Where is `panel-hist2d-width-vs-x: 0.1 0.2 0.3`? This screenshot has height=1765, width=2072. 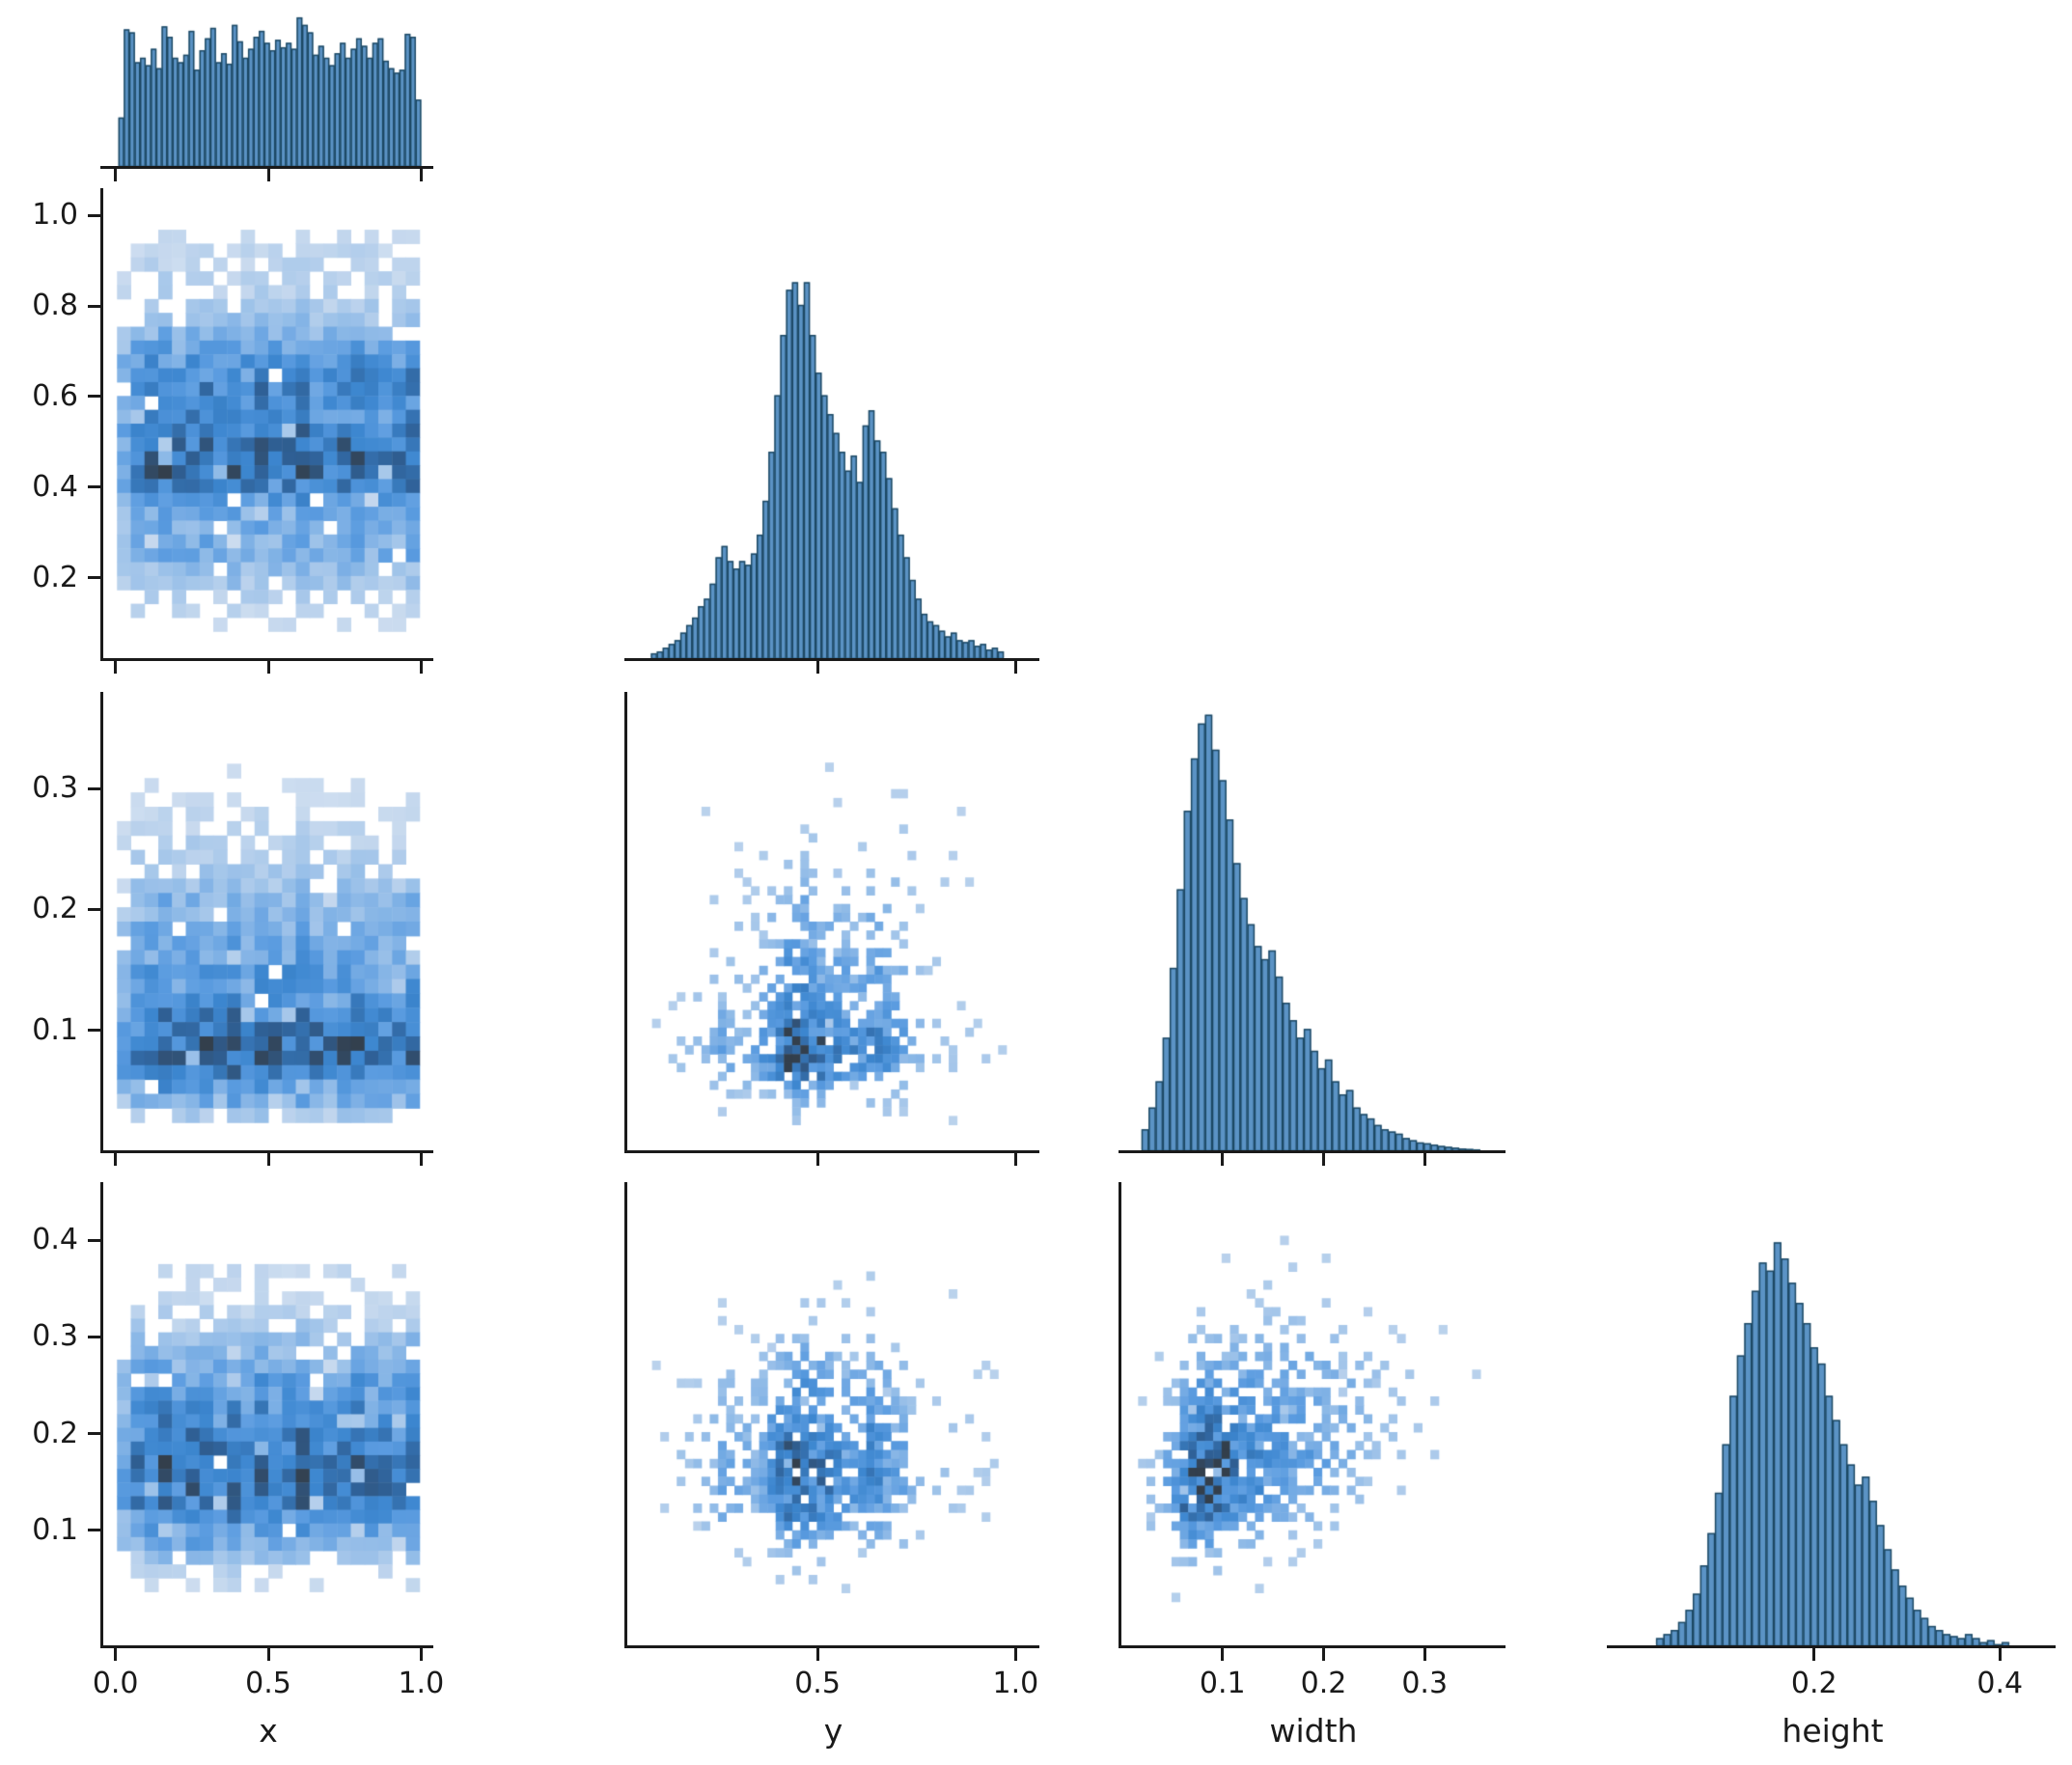 panel-hist2d-width-vs-x: 0.1 0.2 0.3 is located at coordinates (232, 929).